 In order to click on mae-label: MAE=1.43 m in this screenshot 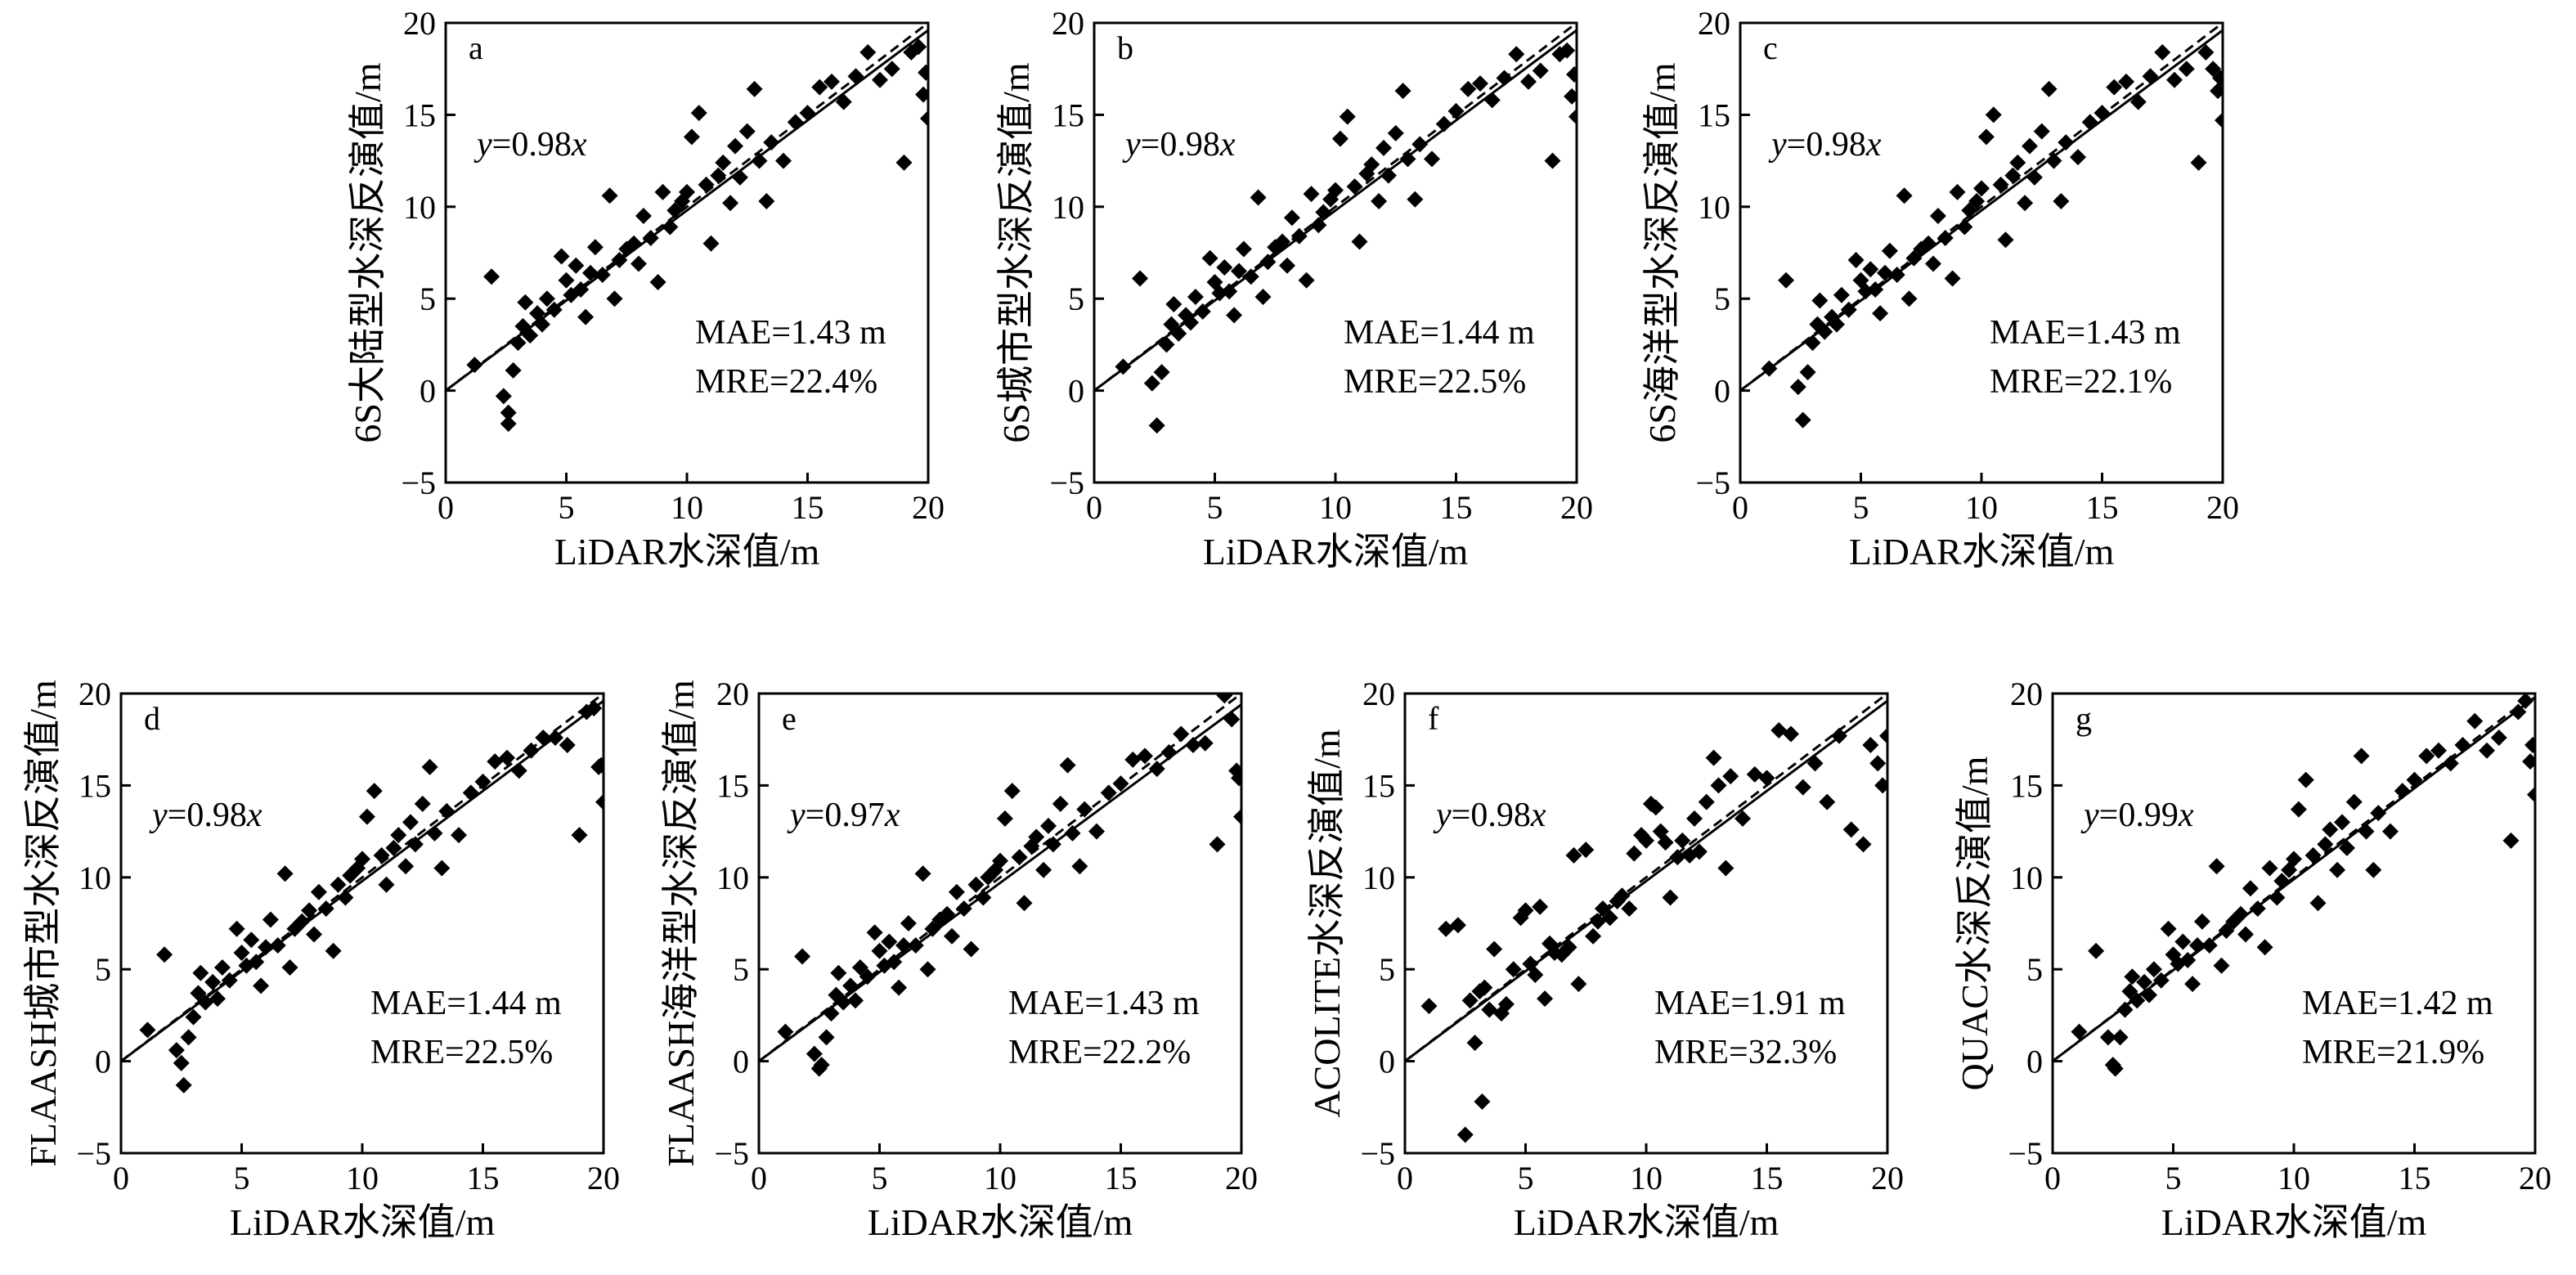, I will do `click(1104, 1003)`.